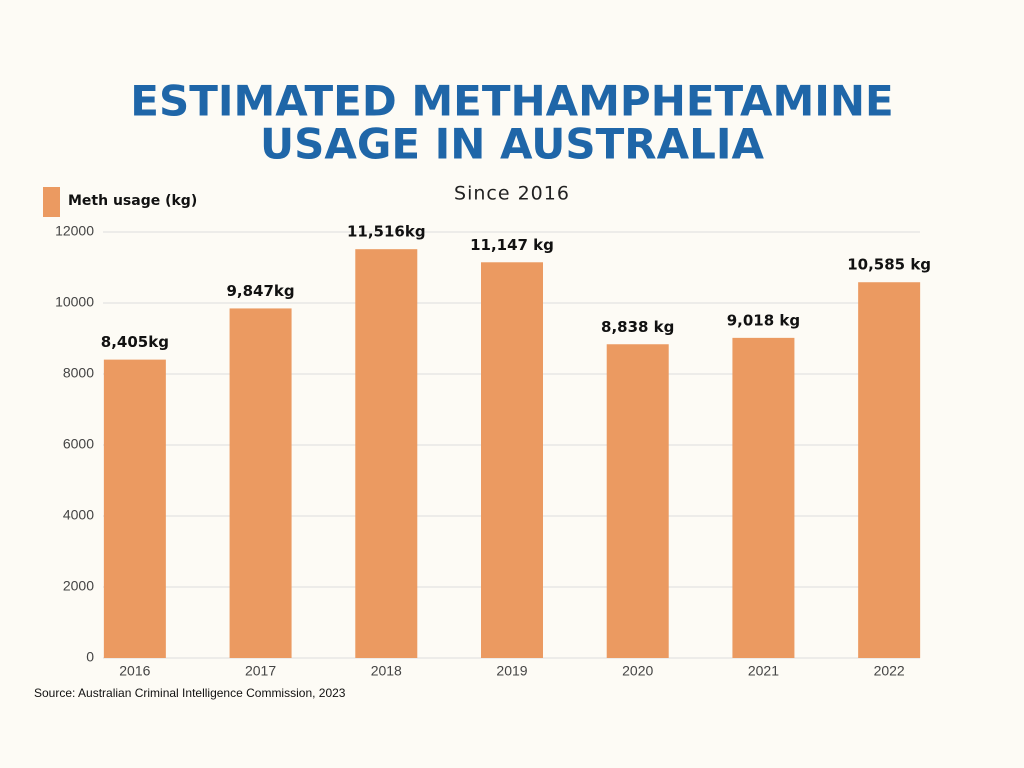 Image resolution: width=1024 pixels, height=768 pixels. I want to click on y-tick-label: 2000, so click(78, 586).